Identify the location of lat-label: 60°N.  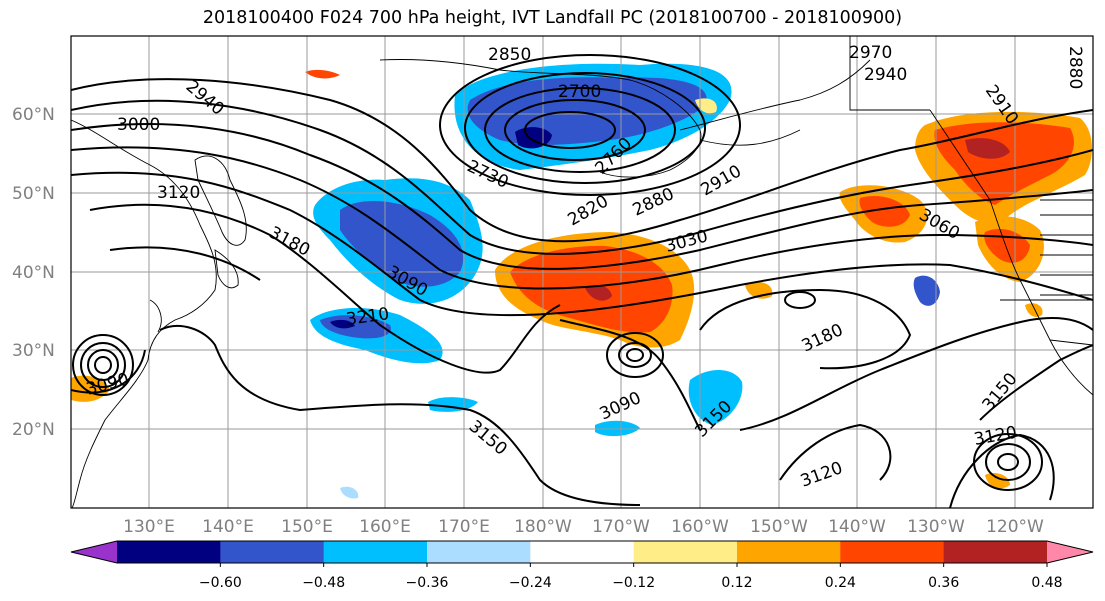
(33, 115).